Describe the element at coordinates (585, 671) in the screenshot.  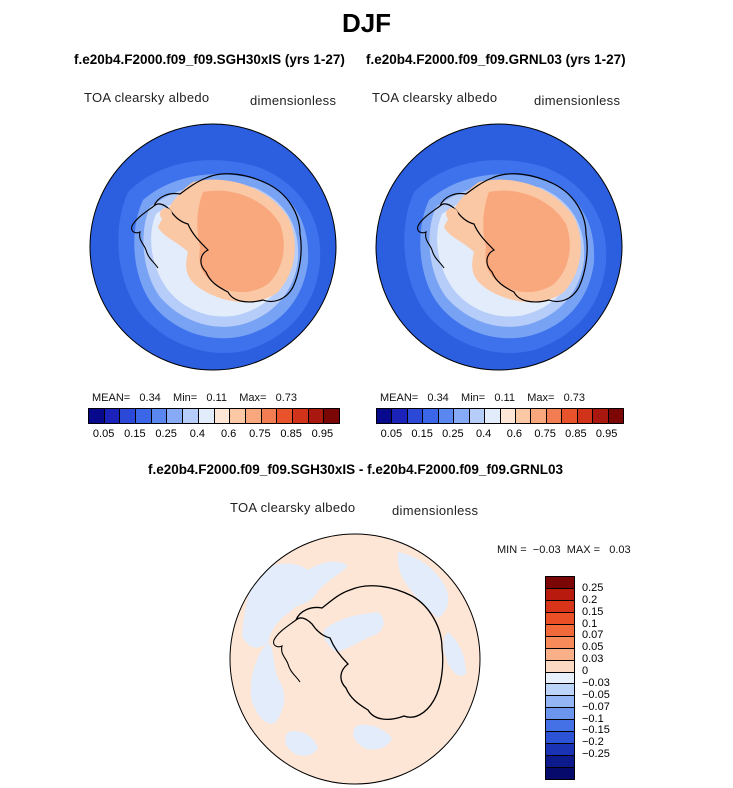
I see `diff-colorbar-label: 0` at that location.